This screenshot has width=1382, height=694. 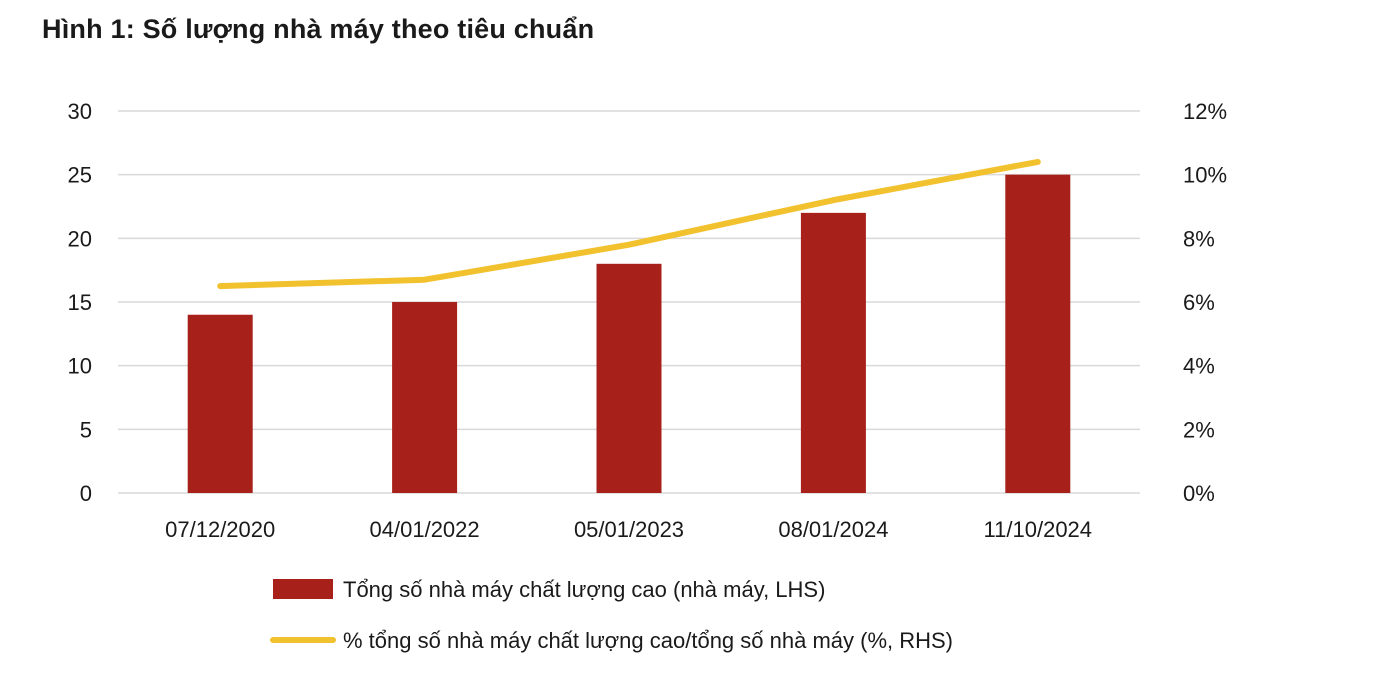 What do you see at coordinates (1199, 302) in the screenshot?
I see `y-right-tick-label: 6%` at bounding box center [1199, 302].